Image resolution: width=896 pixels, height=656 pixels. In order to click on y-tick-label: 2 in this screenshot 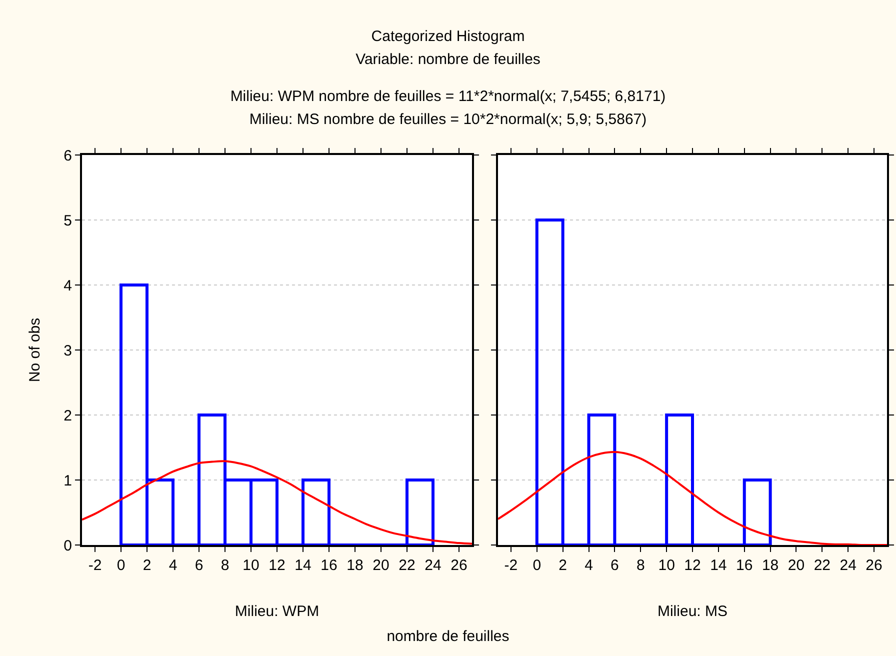, I will do `click(68, 415)`.